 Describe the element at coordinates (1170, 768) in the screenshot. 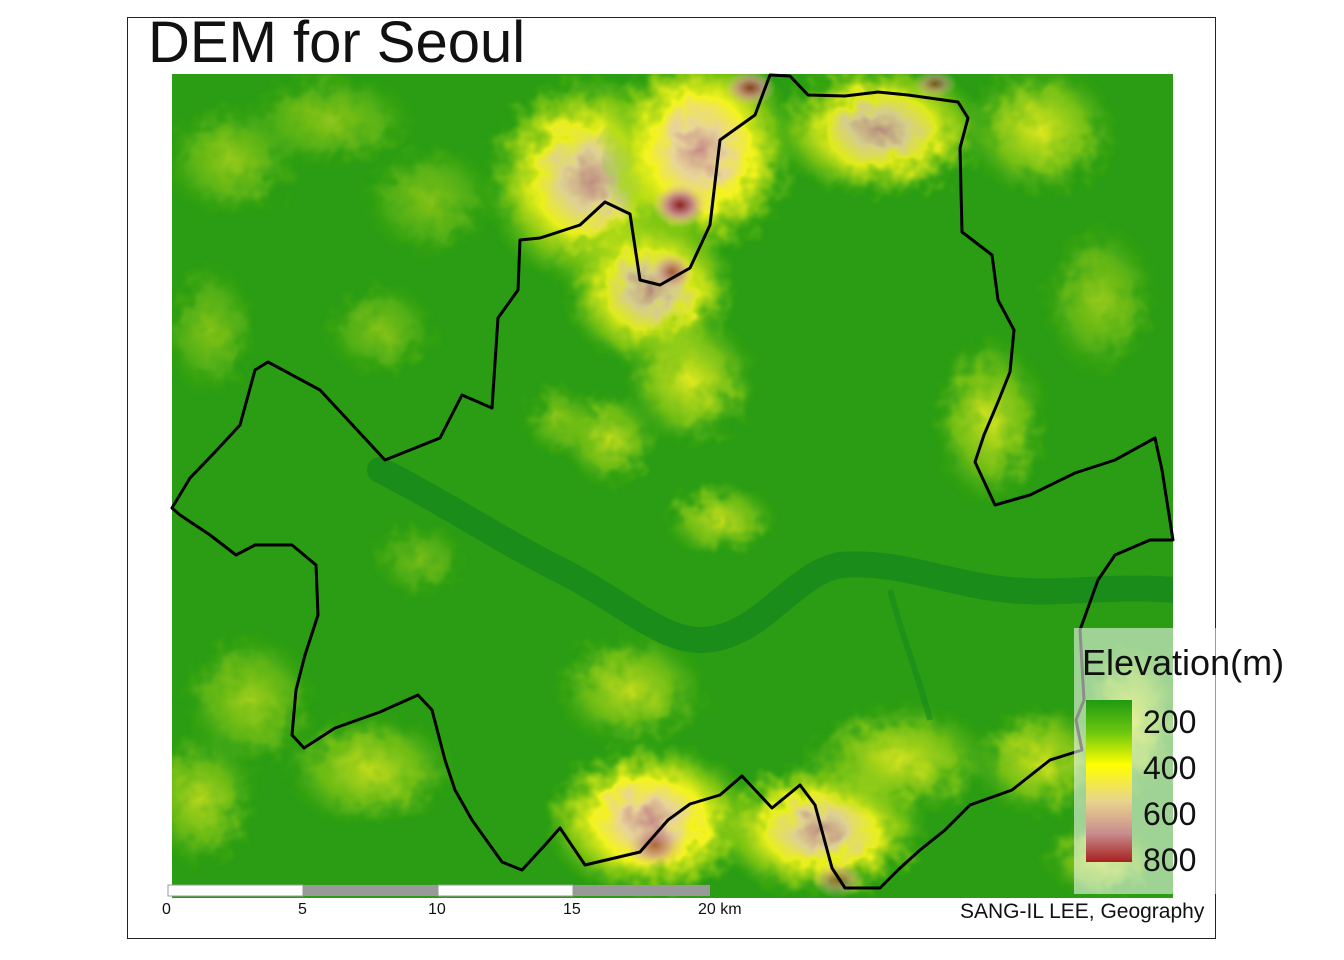

I see `legend-label-400: 400` at that location.